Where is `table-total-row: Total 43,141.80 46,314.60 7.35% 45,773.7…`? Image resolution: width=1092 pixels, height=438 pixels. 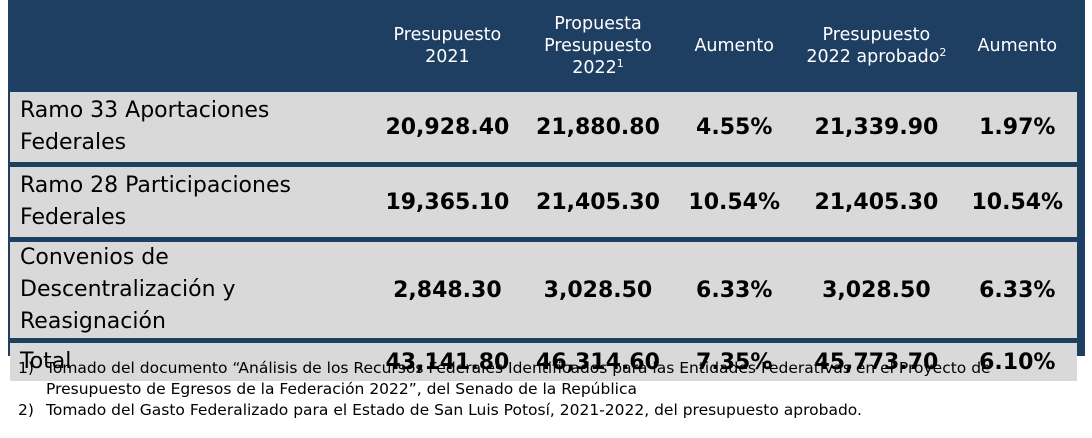
table-total-row: Total 43,141.80 46,314.60 7.35% 45,773.7… is located at coordinates (543, 362).